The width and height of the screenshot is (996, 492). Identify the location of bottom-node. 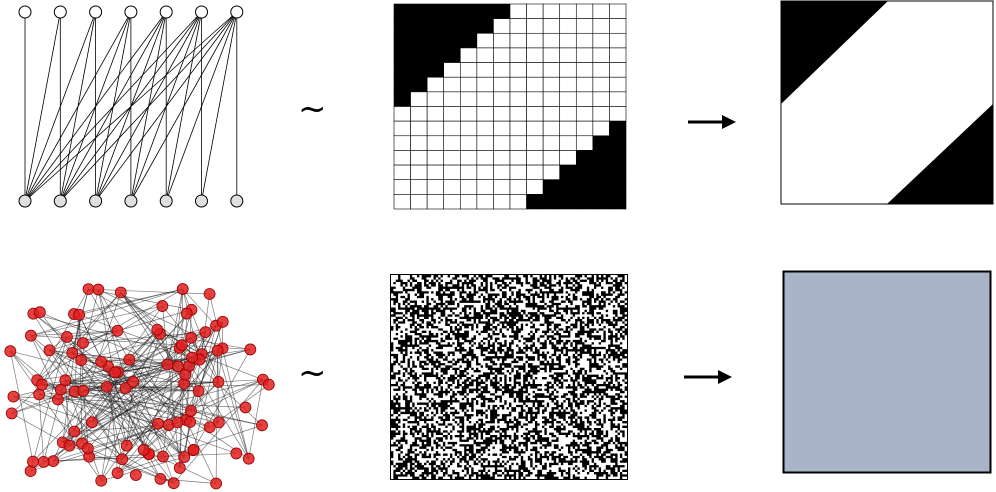
(237, 201).